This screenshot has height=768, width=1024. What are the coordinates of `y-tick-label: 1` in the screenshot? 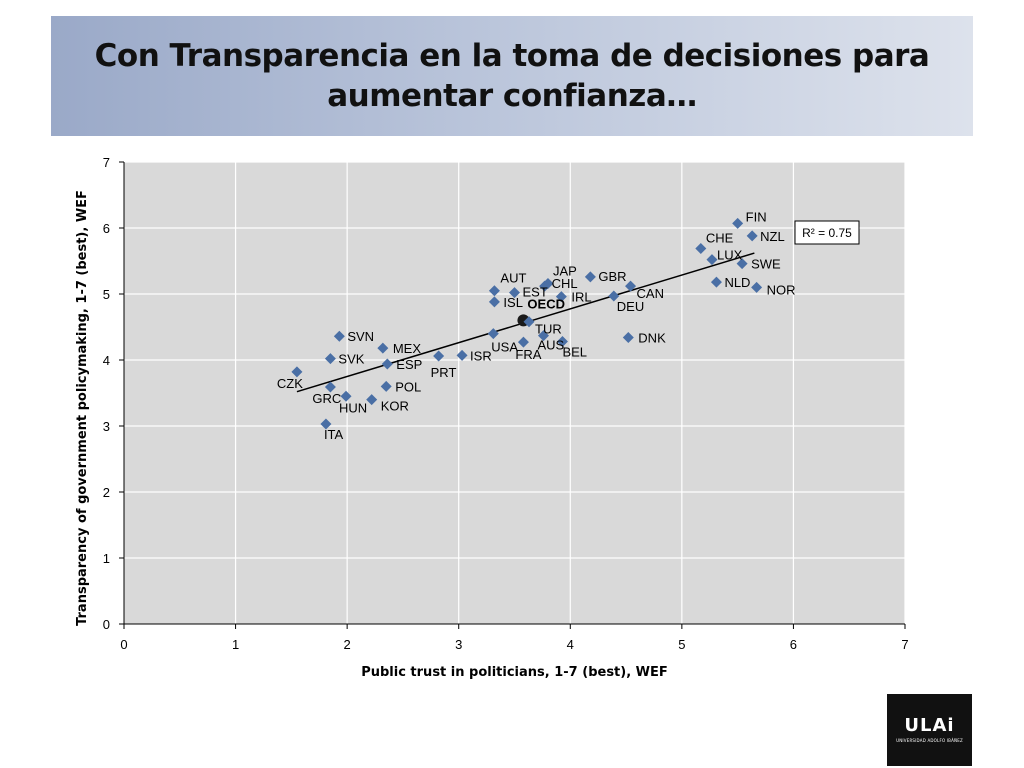 It's located at (106, 558).